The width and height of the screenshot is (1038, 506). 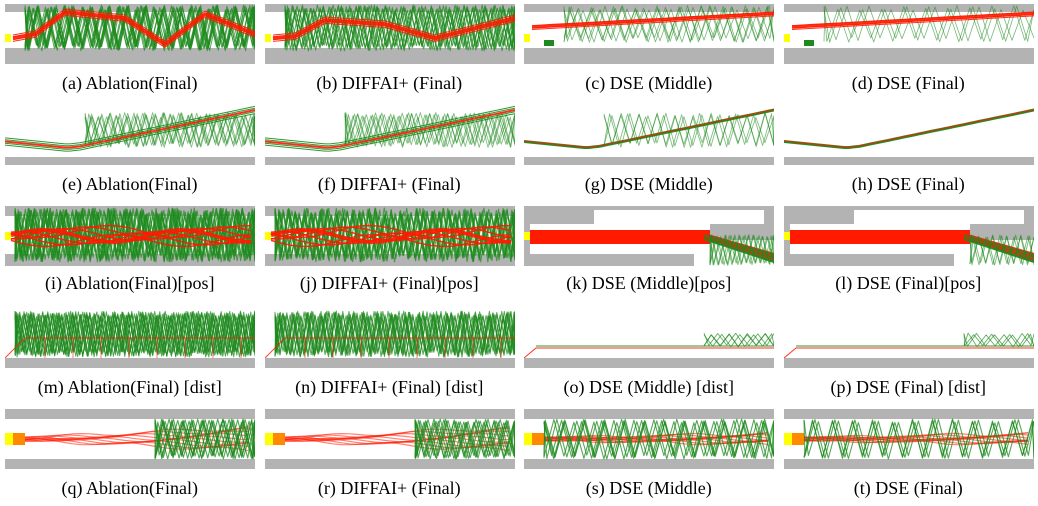 I want to click on plot-b, so click(x=389, y=34).